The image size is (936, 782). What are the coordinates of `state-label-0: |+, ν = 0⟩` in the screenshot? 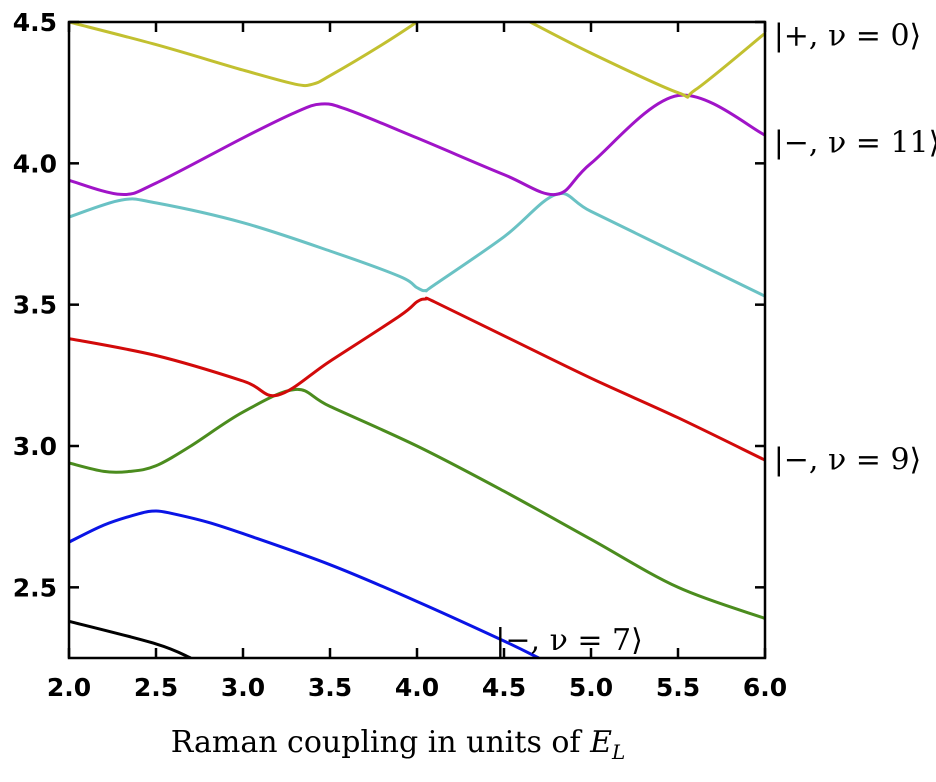 It's located at (848, 35).